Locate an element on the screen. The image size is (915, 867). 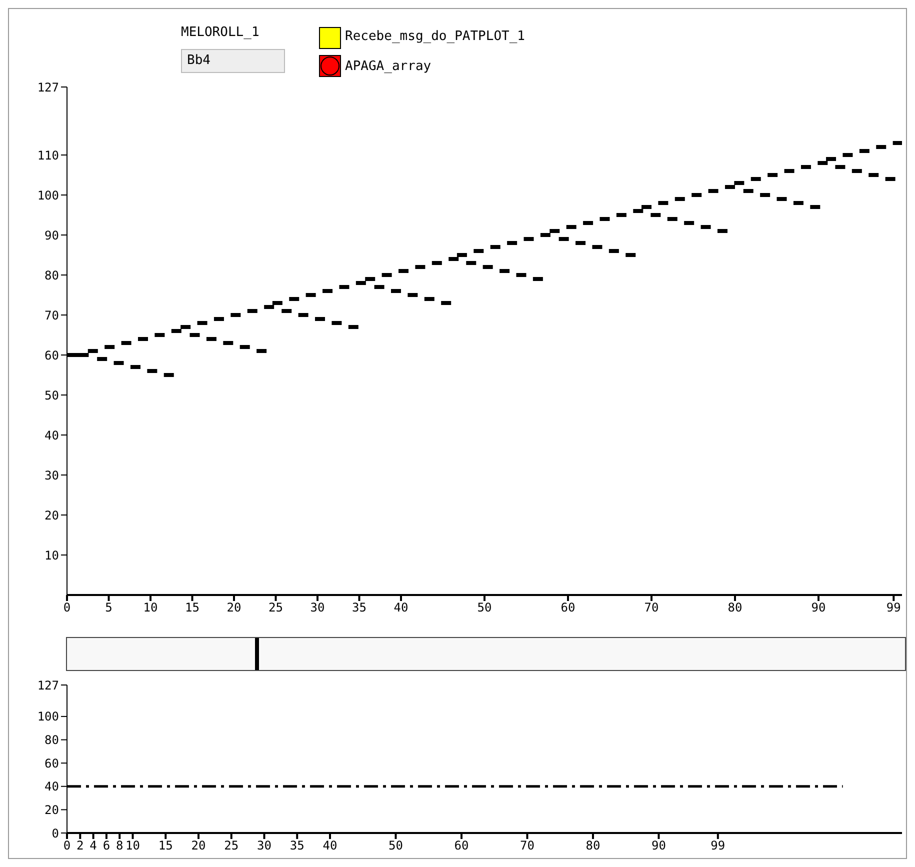
y-tick-label: 70 is located at coordinates (51, 315).